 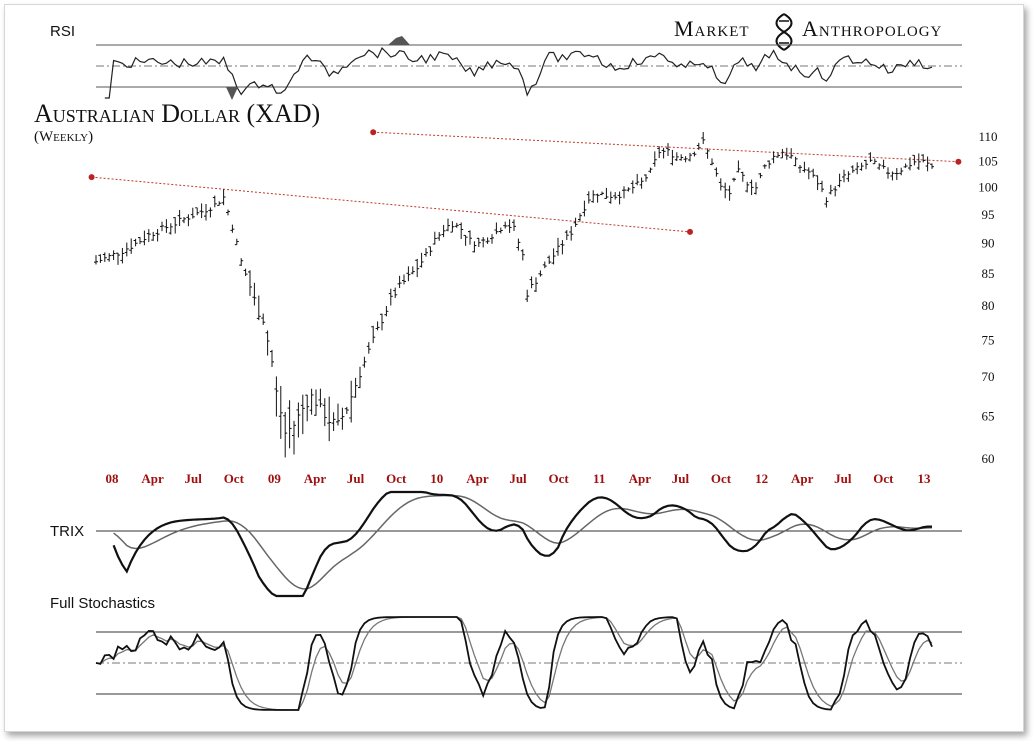 What do you see at coordinates (872, 28) in the screenshot?
I see `brand-right: Anthropology` at bounding box center [872, 28].